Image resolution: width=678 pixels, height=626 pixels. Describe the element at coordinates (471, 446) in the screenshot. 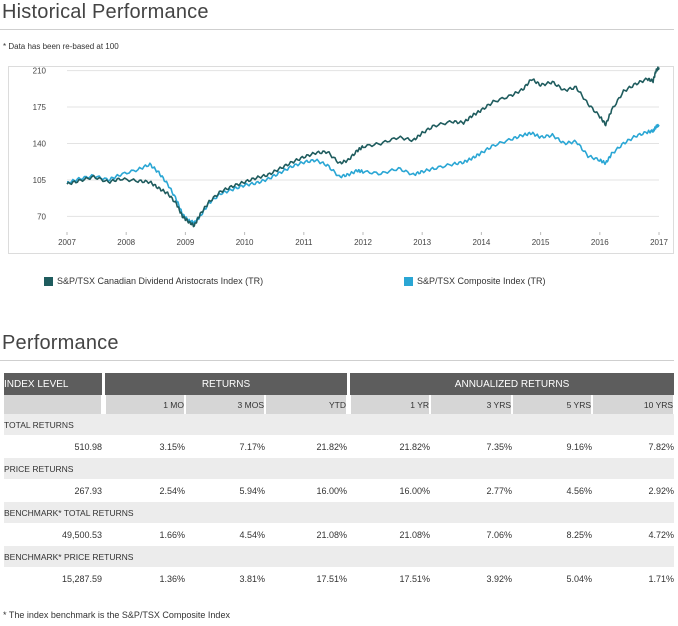

I see `cell-3yrs: 7.35%` at that location.